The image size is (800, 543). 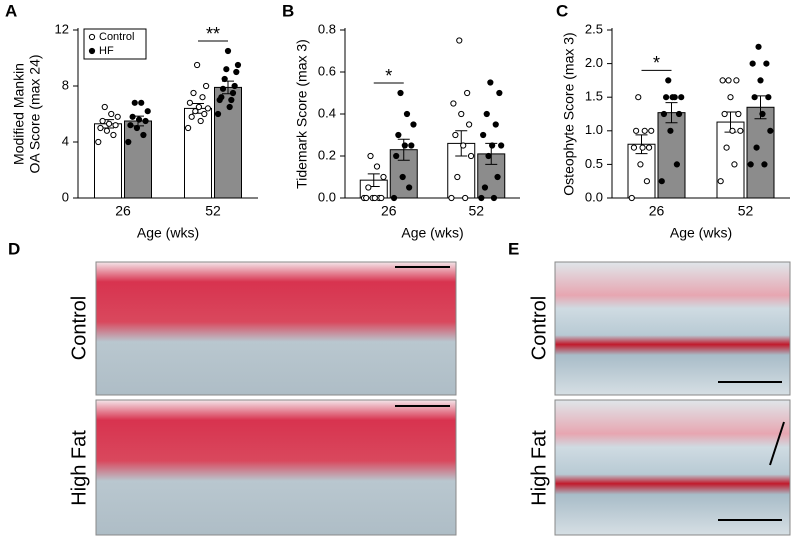 I want to click on x-tick-label: 26, so click(x=657, y=211).